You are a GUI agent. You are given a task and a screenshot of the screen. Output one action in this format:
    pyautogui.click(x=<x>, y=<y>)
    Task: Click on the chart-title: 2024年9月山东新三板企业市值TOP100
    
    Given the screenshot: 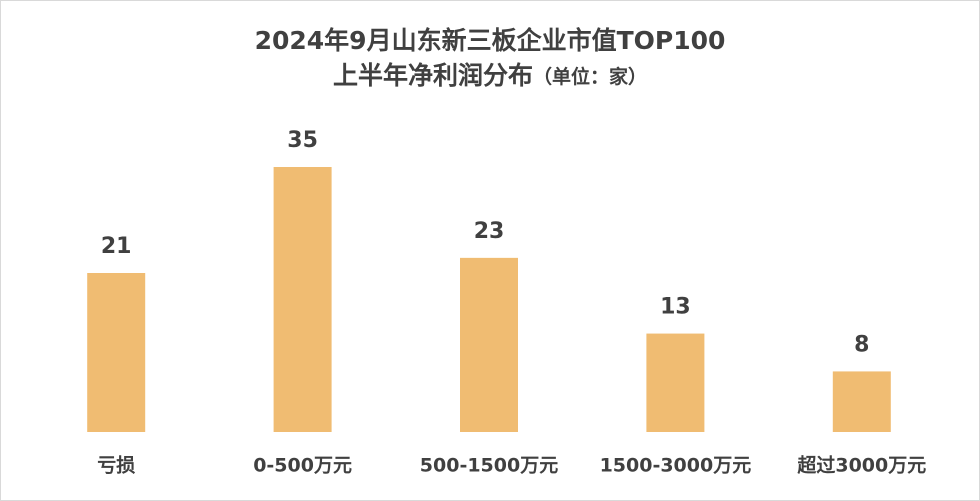 What is the action you would take?
    pyautogui.click(x=490, y=40)
    